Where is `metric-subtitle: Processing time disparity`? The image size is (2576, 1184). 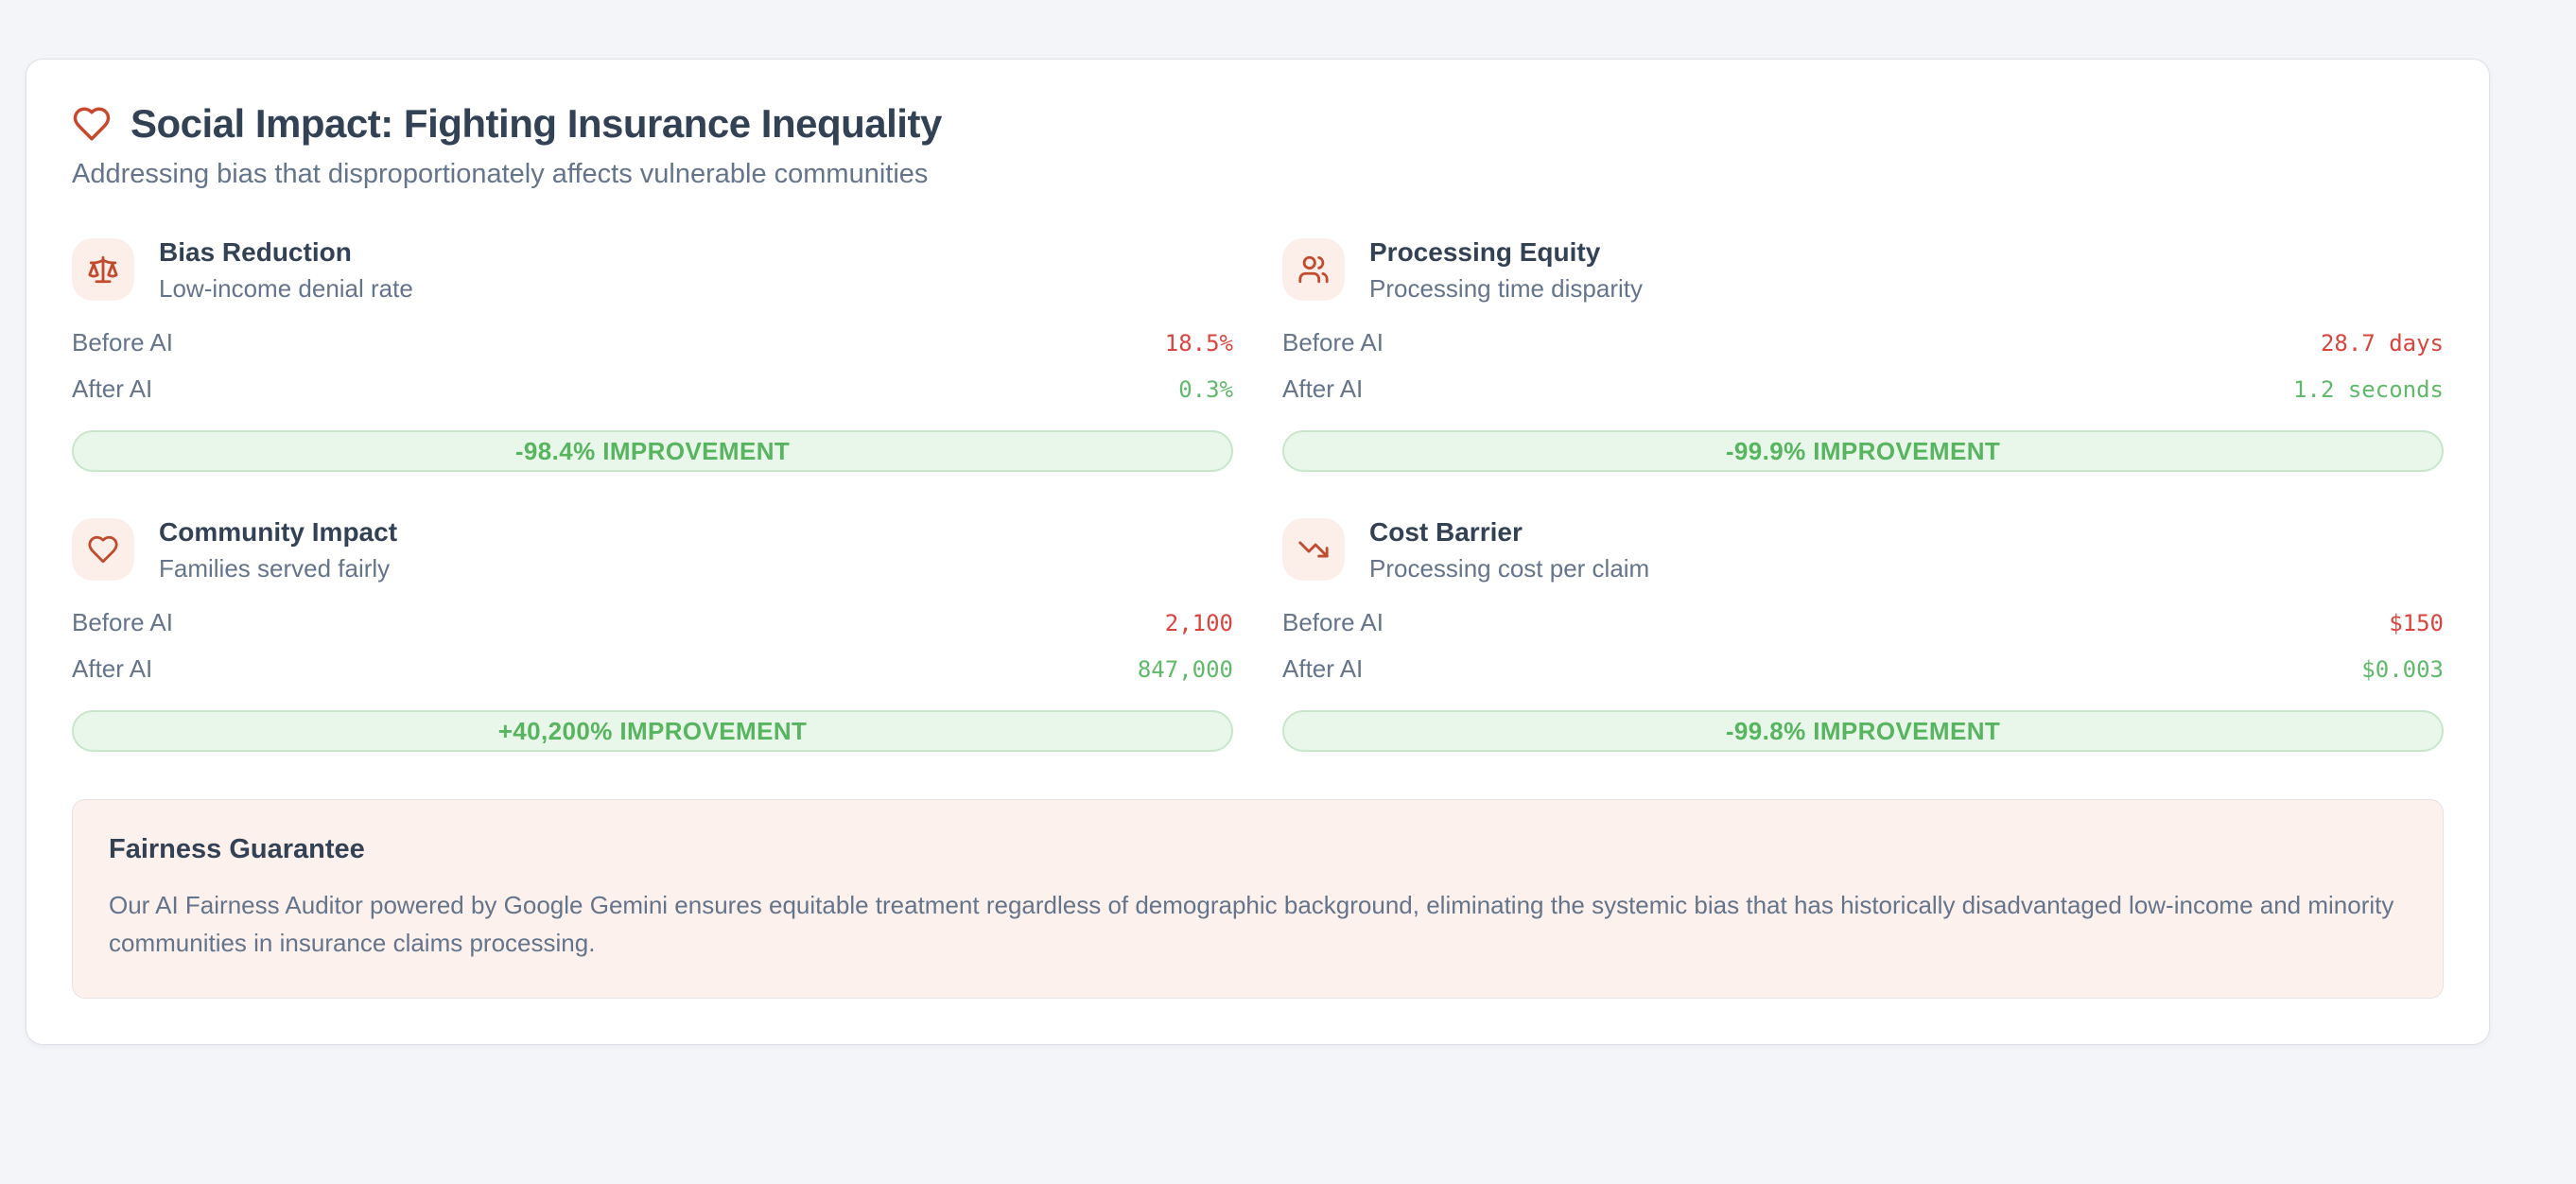
metric-subtitle: Processing time disparity is located at coordinates (1506, 289).